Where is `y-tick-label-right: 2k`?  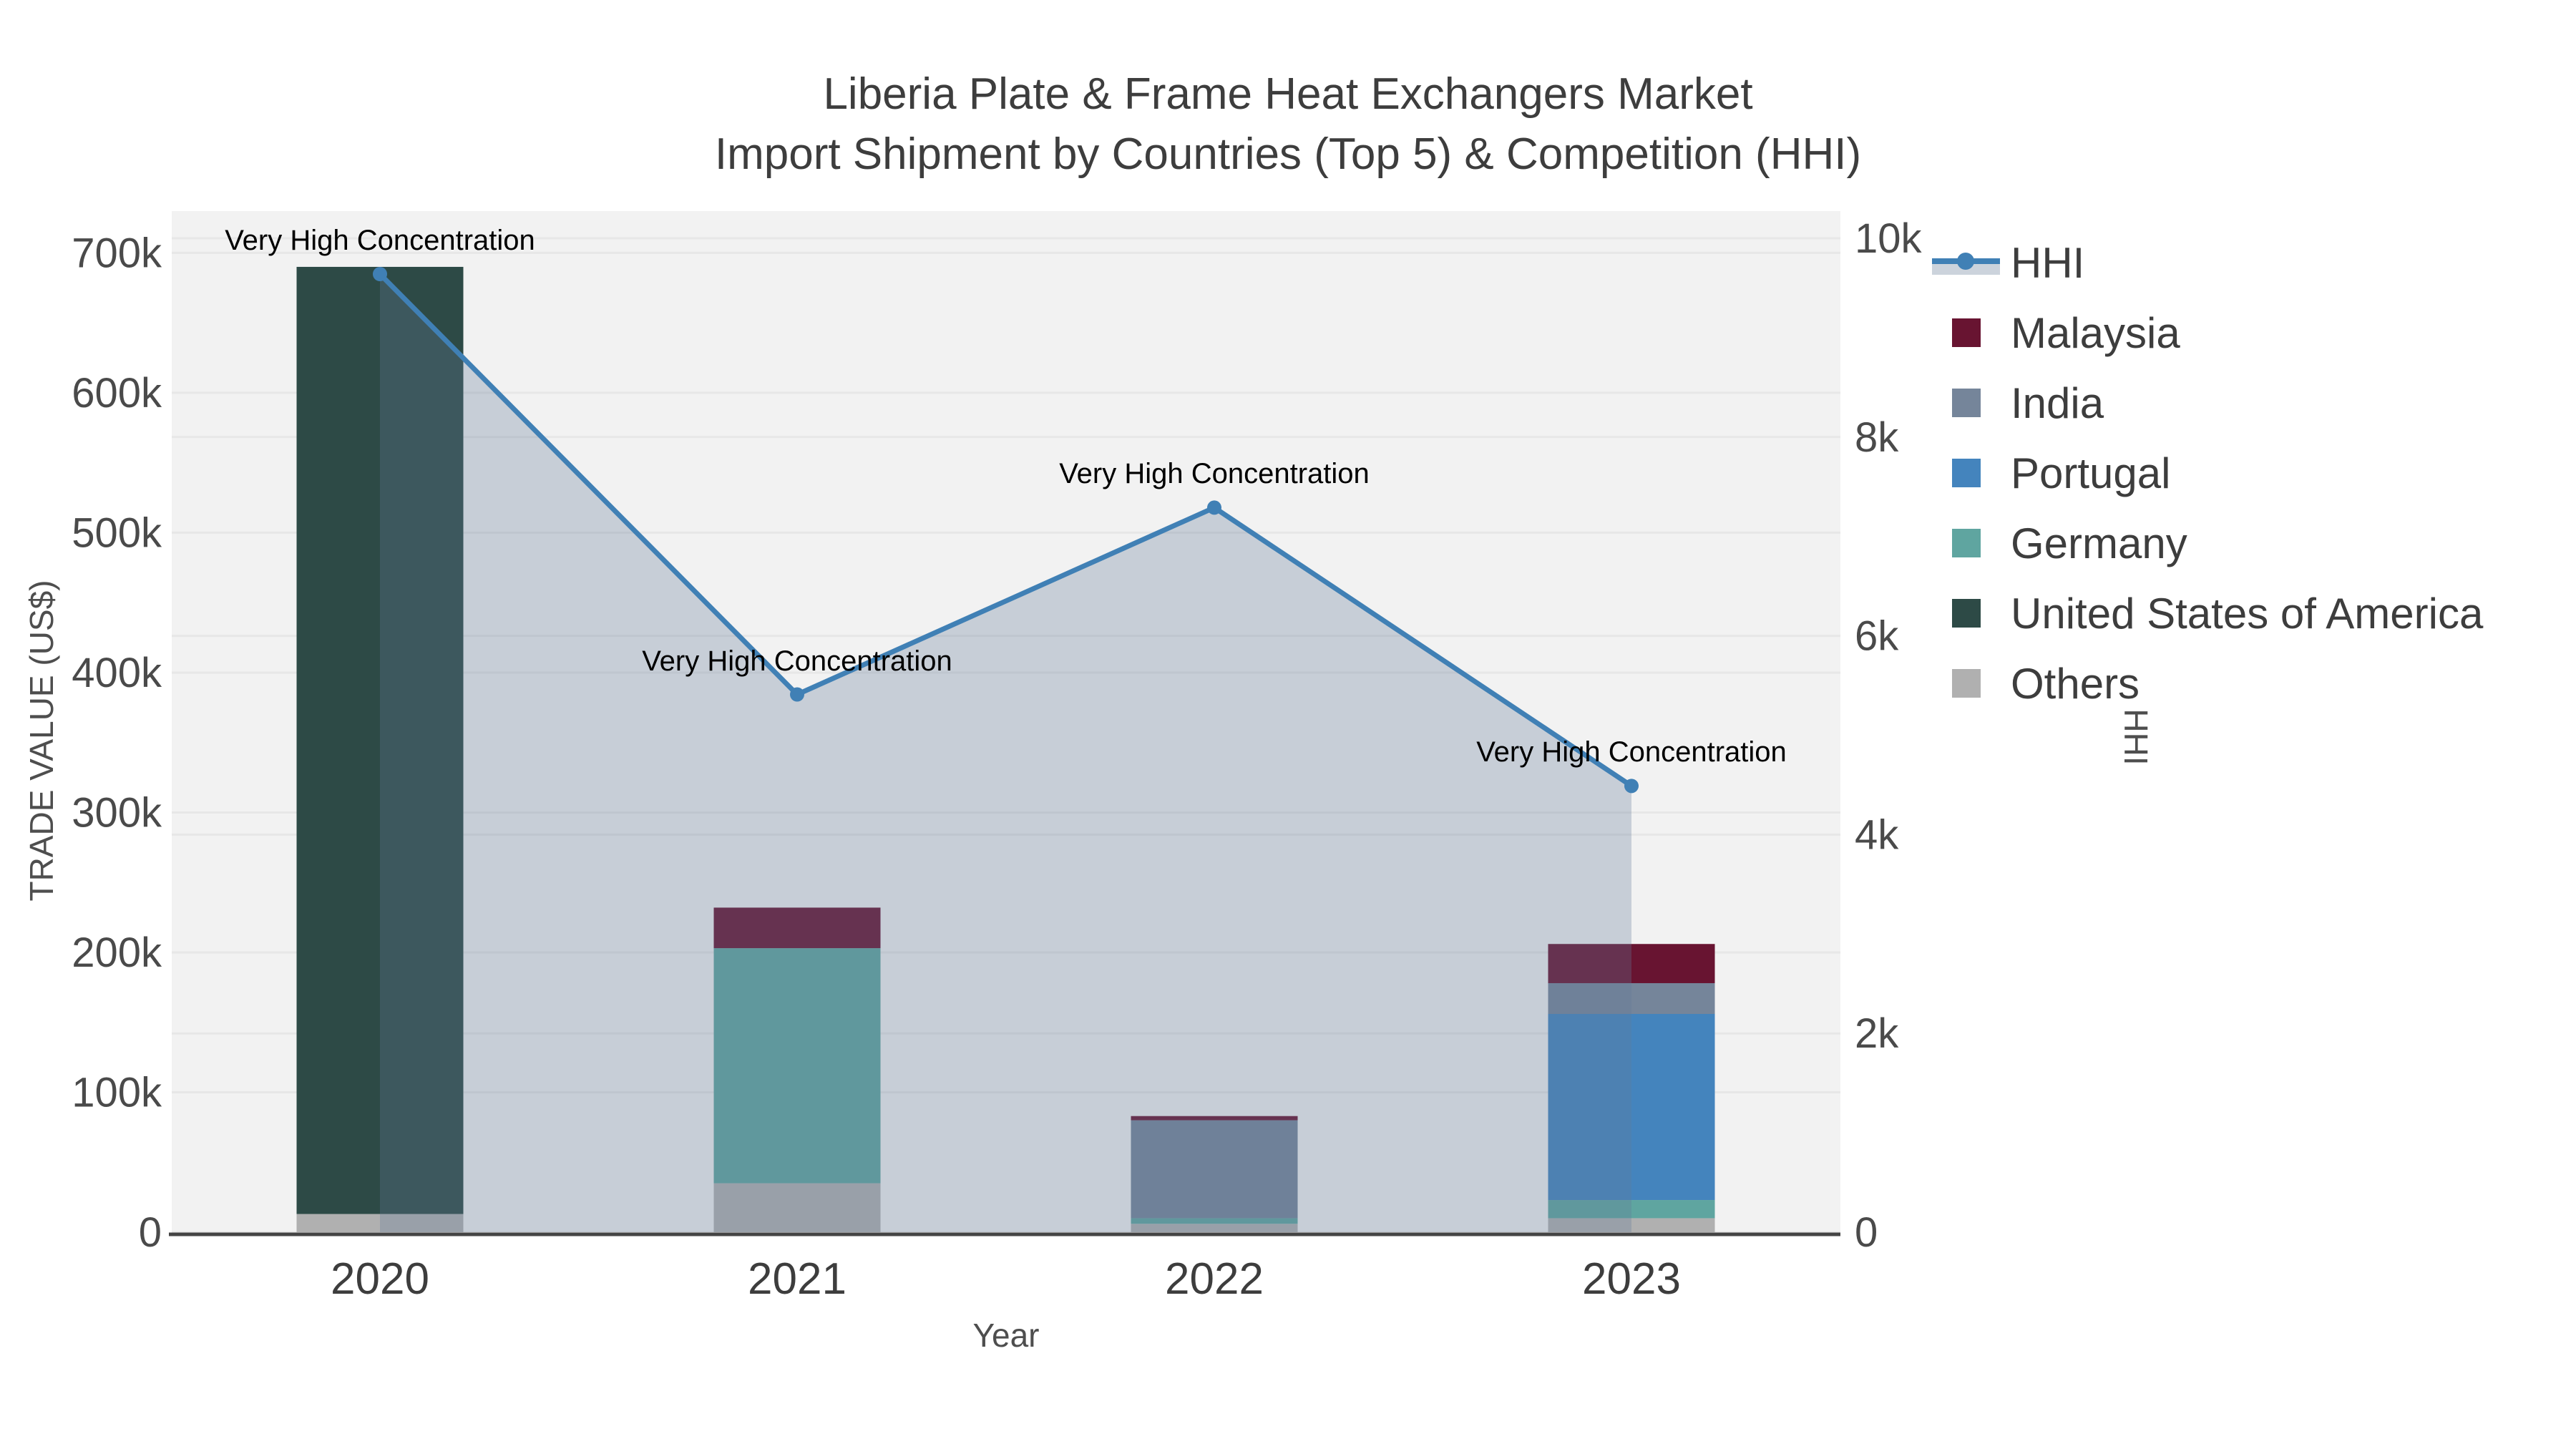 y-tick-label-right: 2k is located at coordinates (1877, 1033).